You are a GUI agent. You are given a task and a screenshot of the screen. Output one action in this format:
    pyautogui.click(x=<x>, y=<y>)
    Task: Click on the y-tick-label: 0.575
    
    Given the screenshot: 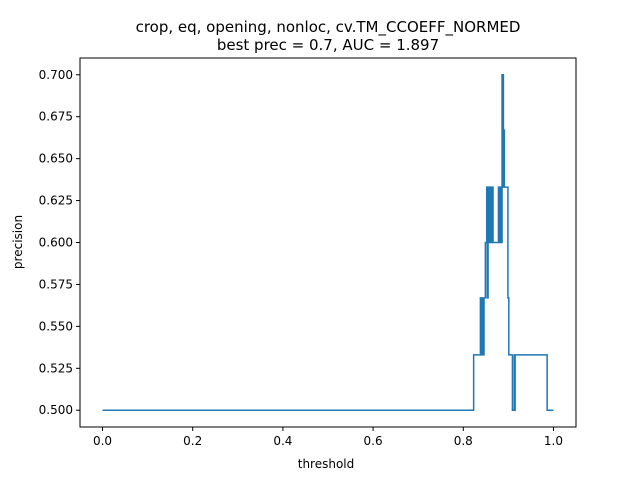 What is the action you would take?
    pyautogui.click(x=56, y=284)
    